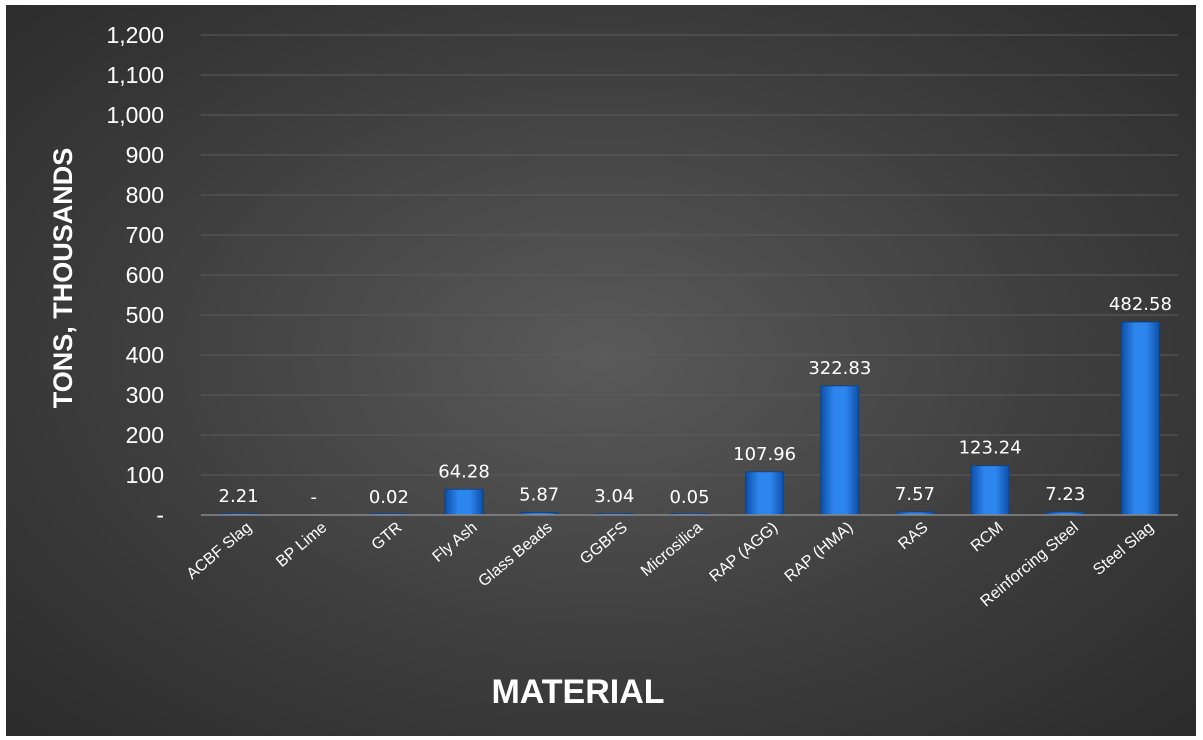 Image resolution: width=1203 pixels, height=740 pixels. Describe the element at coordinates (689, 497) in the screenshot. I see `data-label: 0.05` at that location.